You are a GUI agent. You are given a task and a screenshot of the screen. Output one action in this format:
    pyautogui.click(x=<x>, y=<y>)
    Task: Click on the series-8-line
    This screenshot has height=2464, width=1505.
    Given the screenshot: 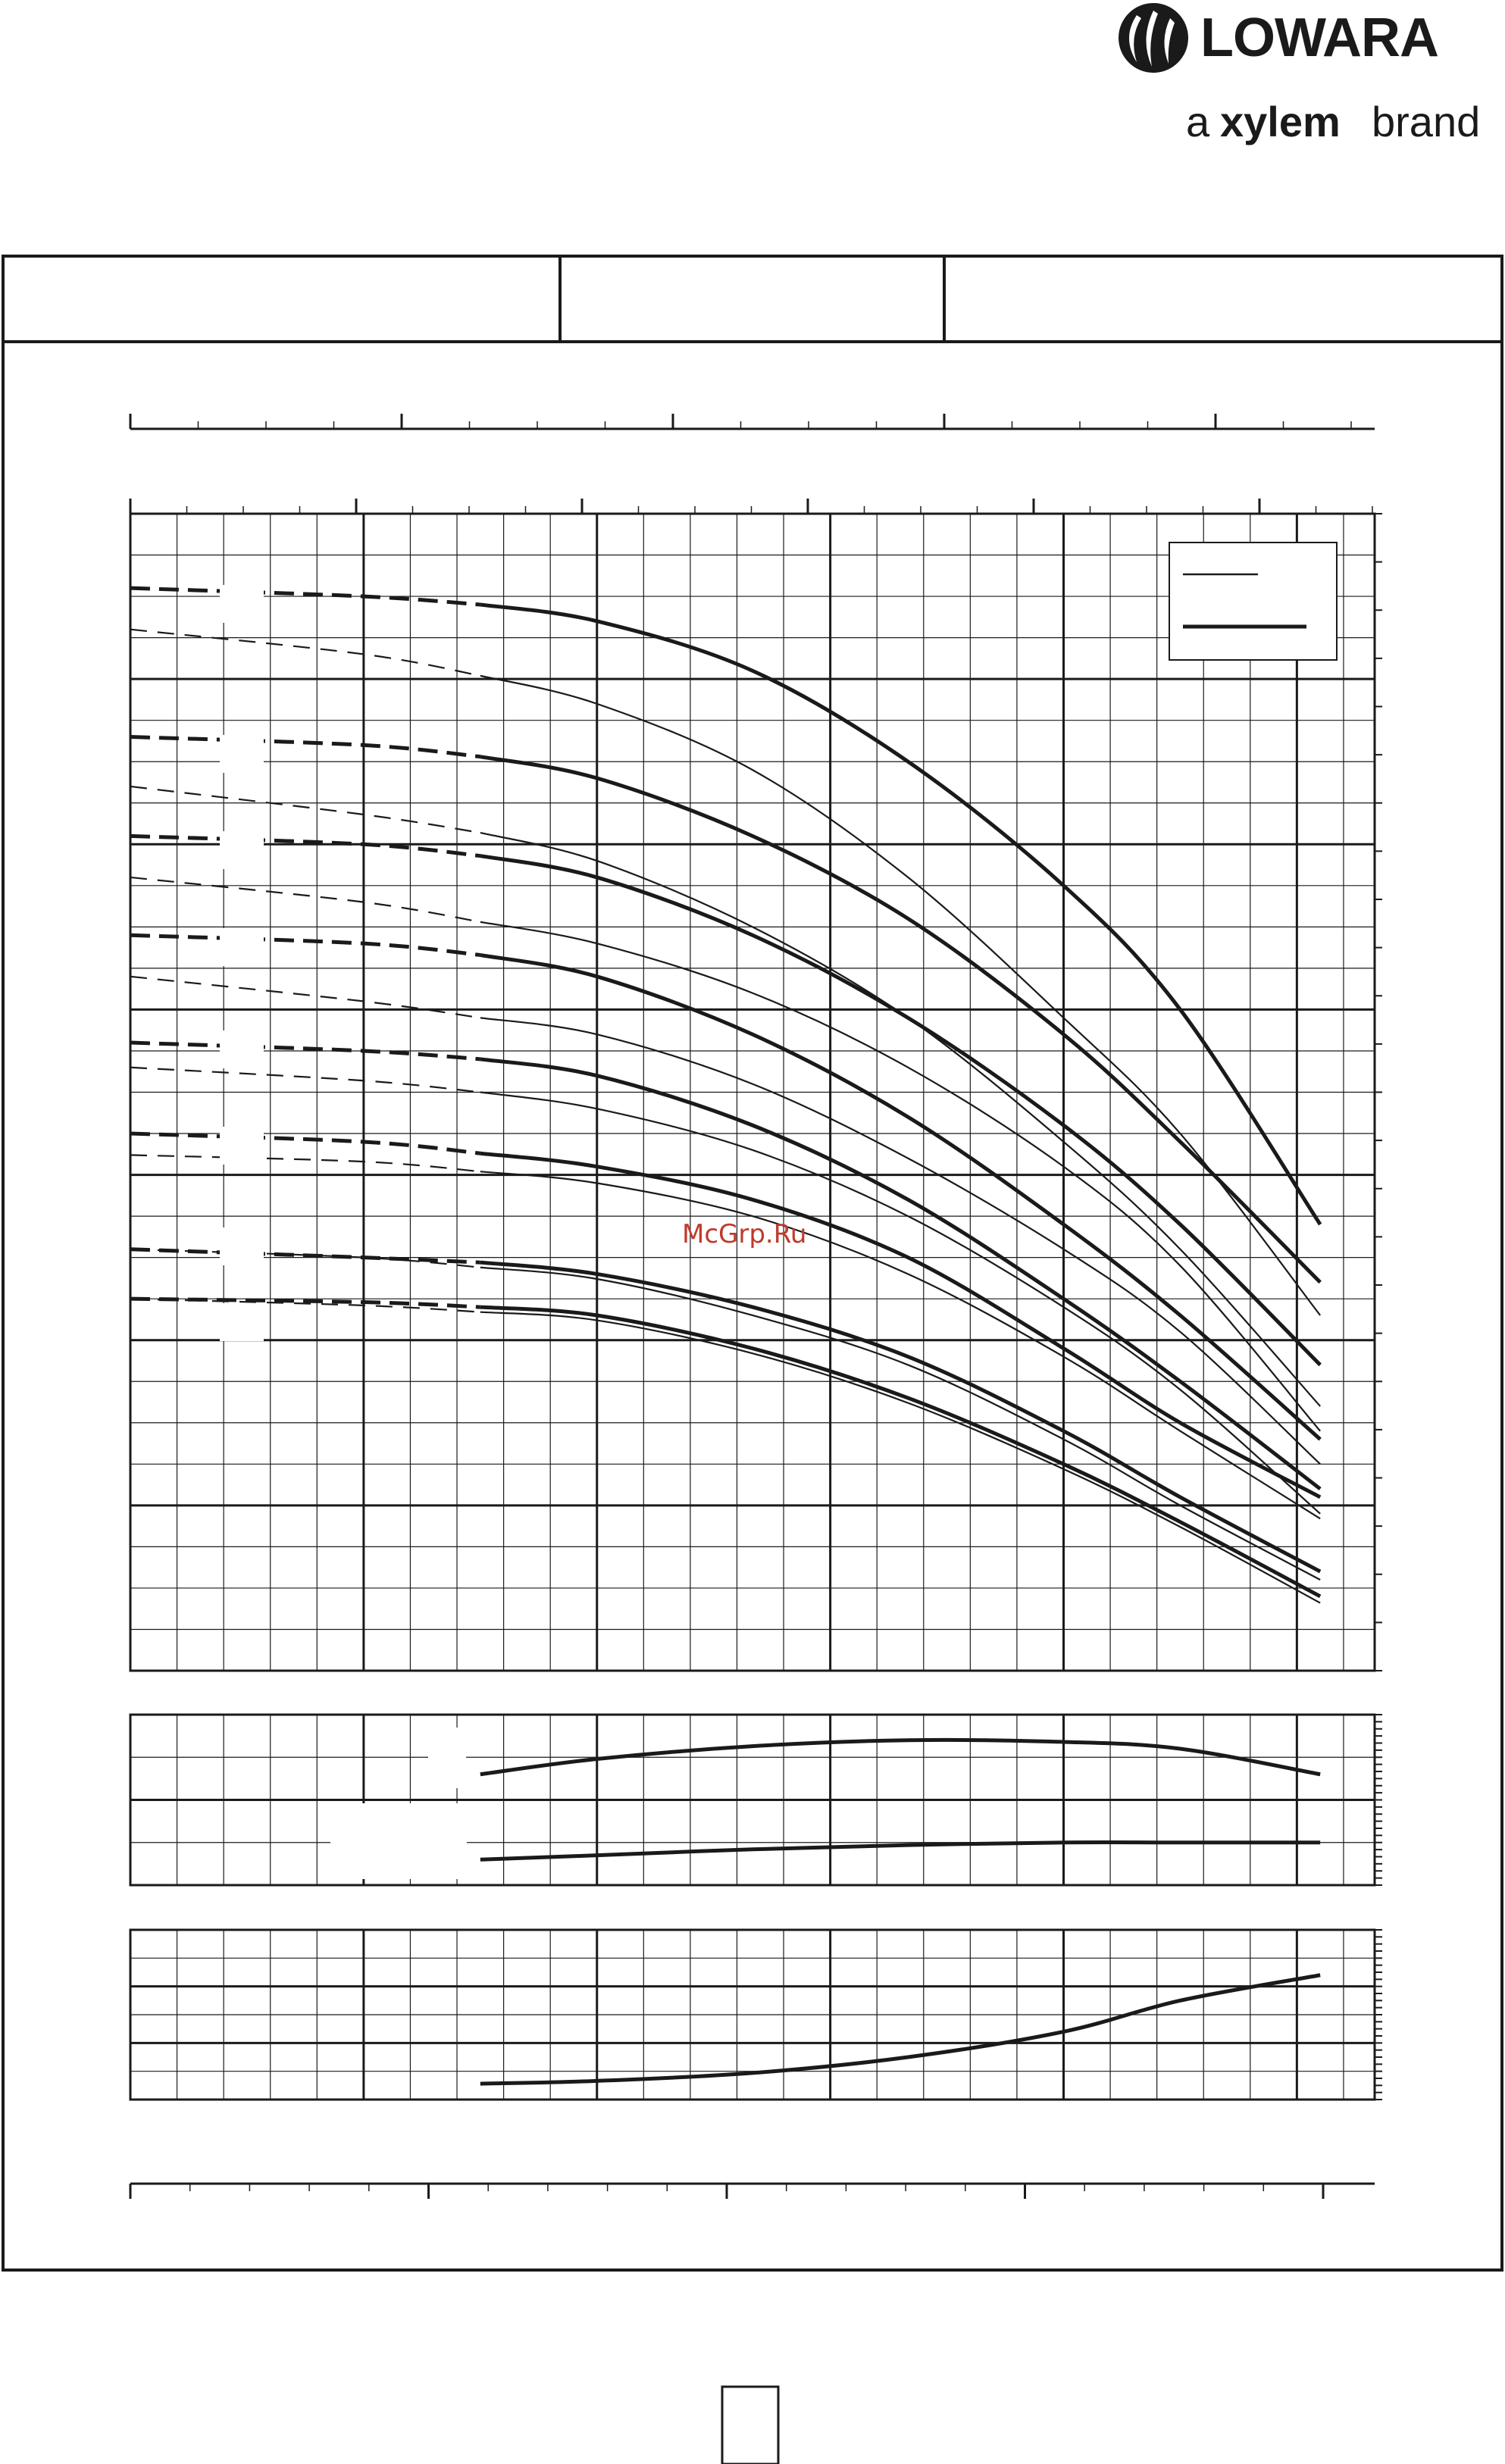 What is the action you would take?
    pyautogui.click(x=901, y=1274)
    